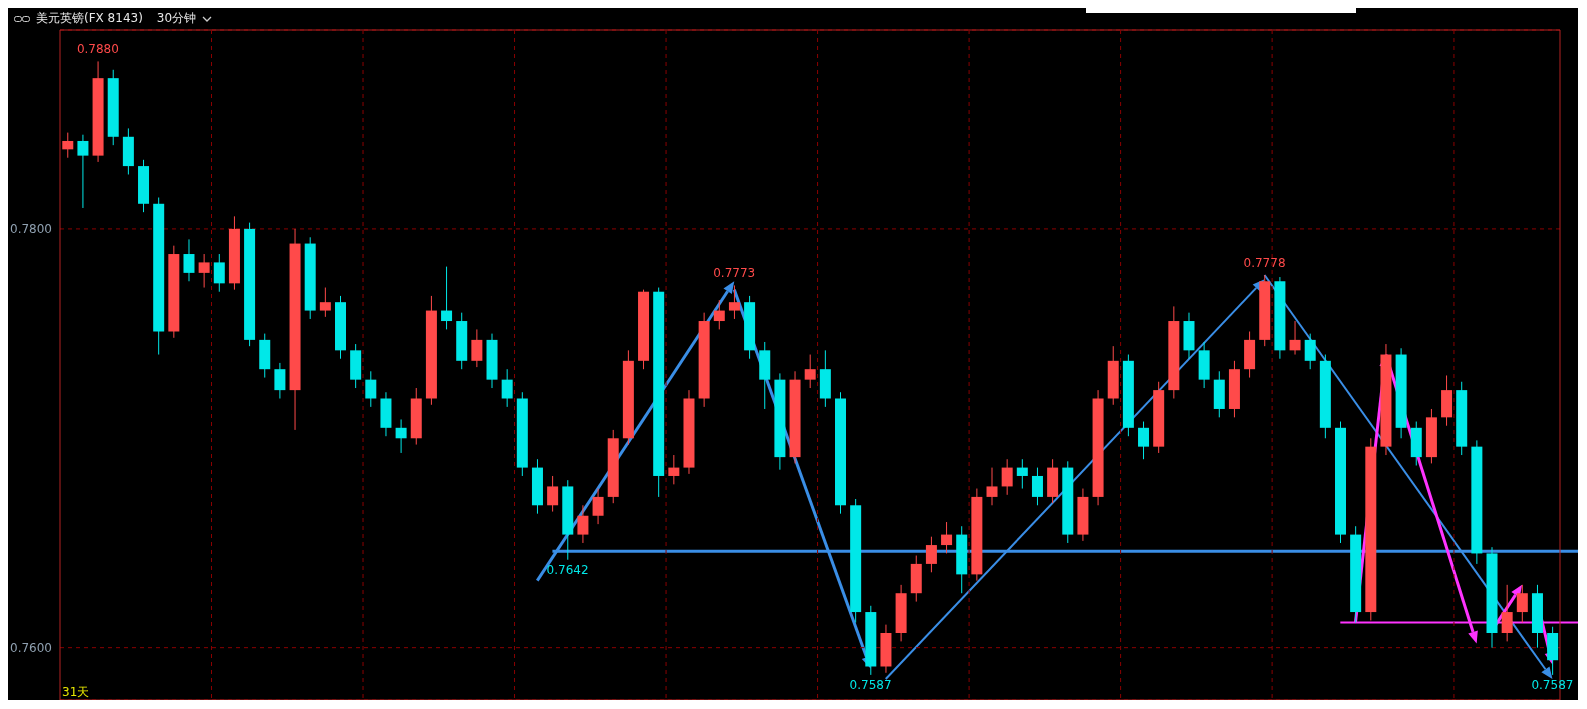 This screenshot has width=1587, height=709. What do you see at coordinates (176, 18) in the screenshot?
I see `chart-subtitle: 30分钟` at bounding box center [176, 18].